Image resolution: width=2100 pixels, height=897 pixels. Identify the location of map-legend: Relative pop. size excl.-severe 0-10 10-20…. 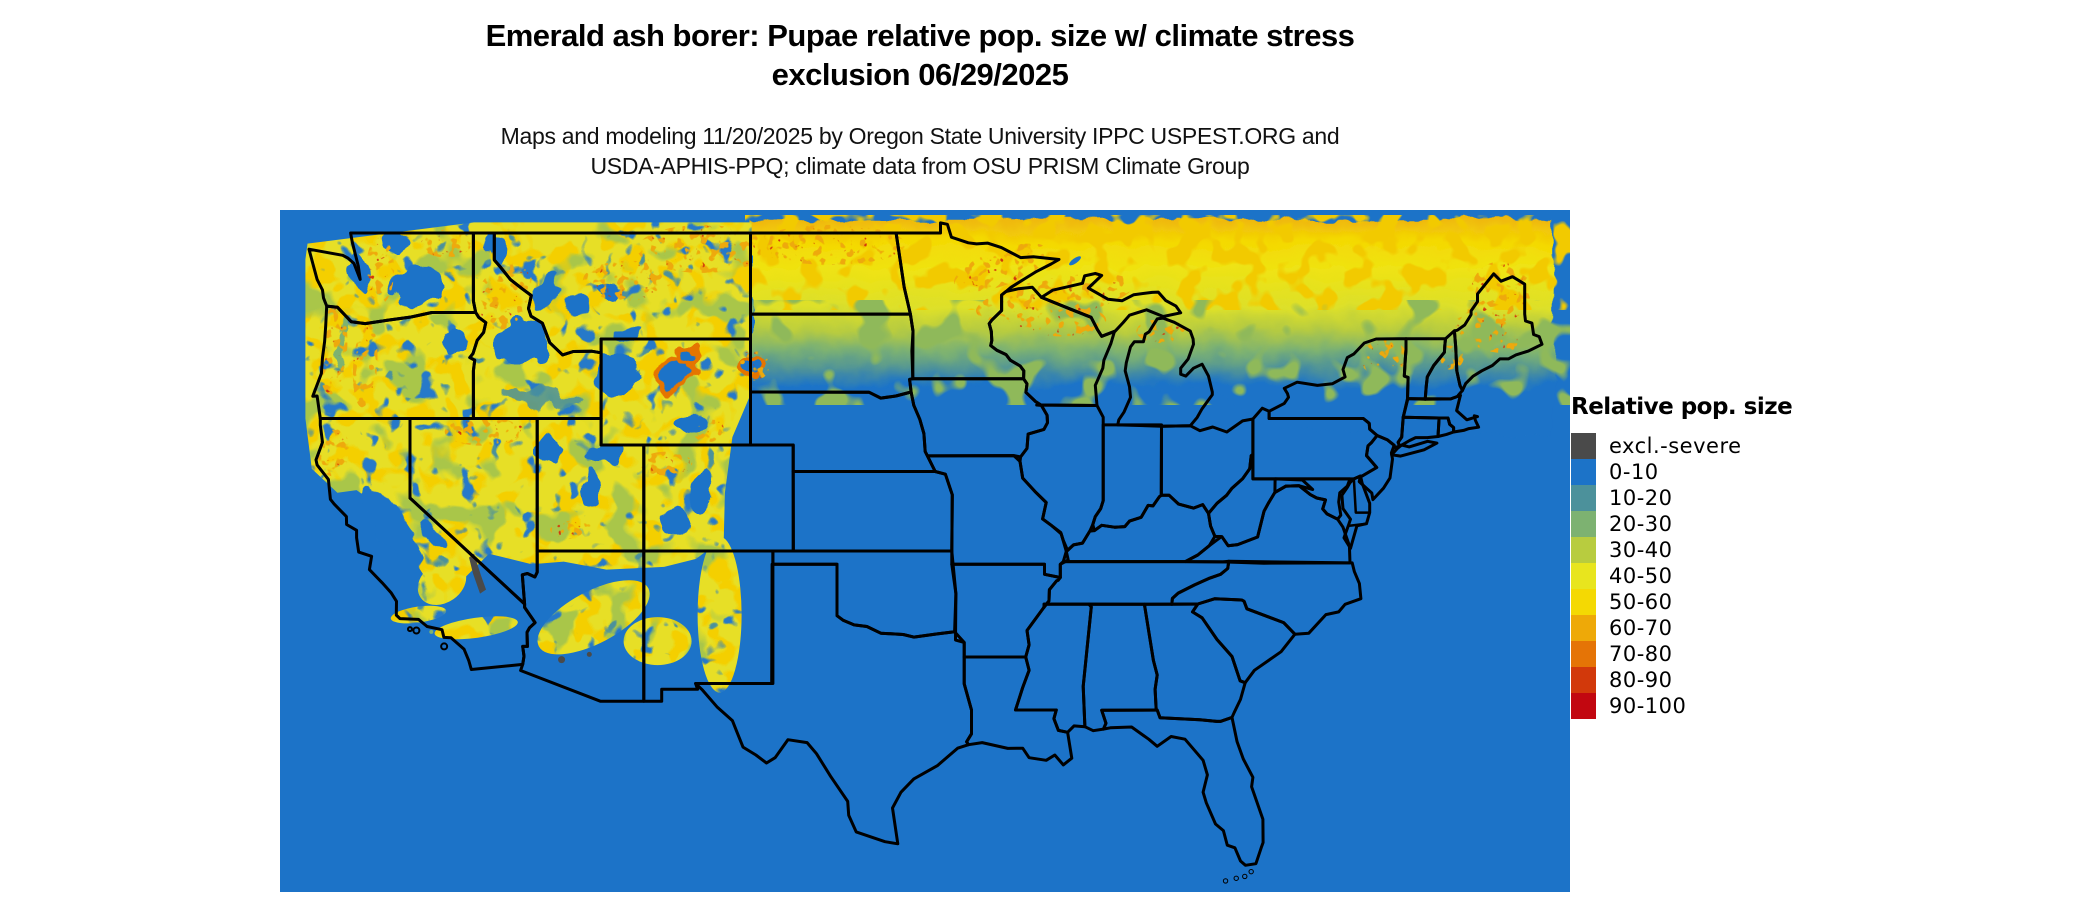
(1701, 556).